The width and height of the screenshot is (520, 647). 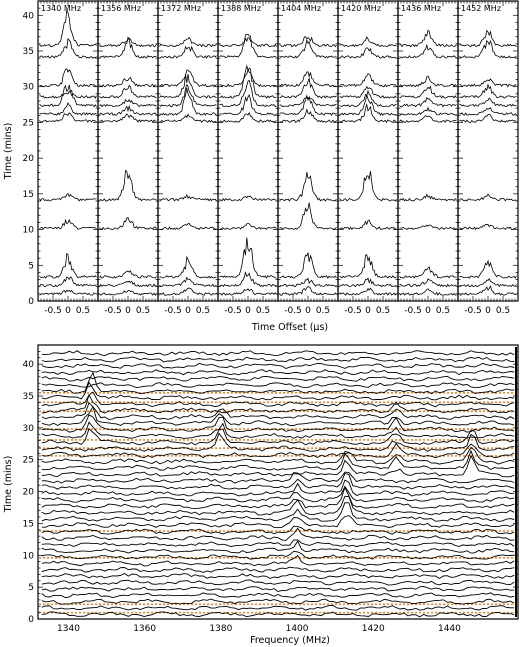 I want to click on panel-8: 1452 MHz, so click(x=488, y=151).